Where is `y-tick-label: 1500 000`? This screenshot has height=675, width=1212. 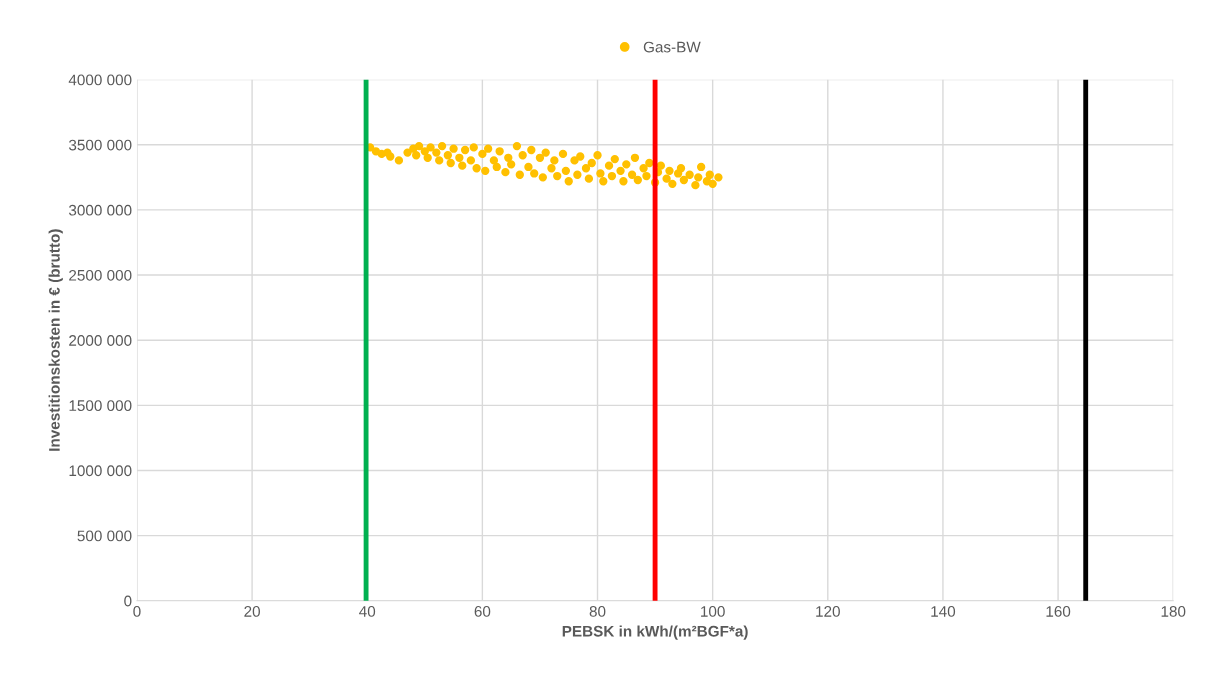 y-tick-label: 1500 000 is located at coordinates (100, 406).